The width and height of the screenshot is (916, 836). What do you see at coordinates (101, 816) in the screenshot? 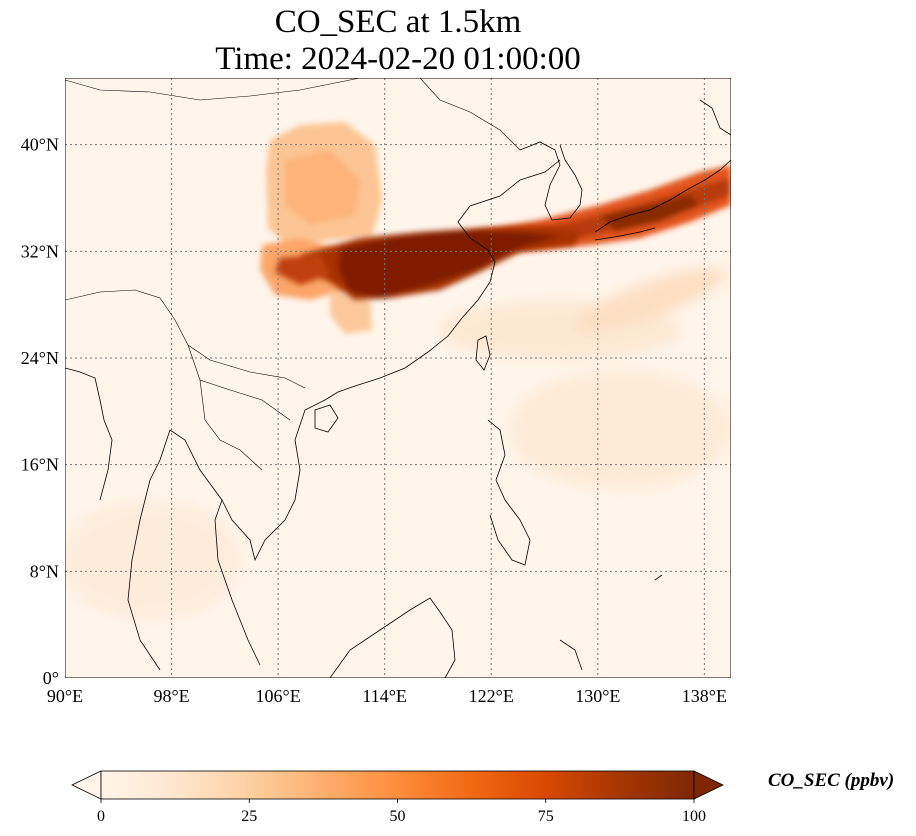
I see `colorbar-tick-label: 0` at bounding box center [101, 816].